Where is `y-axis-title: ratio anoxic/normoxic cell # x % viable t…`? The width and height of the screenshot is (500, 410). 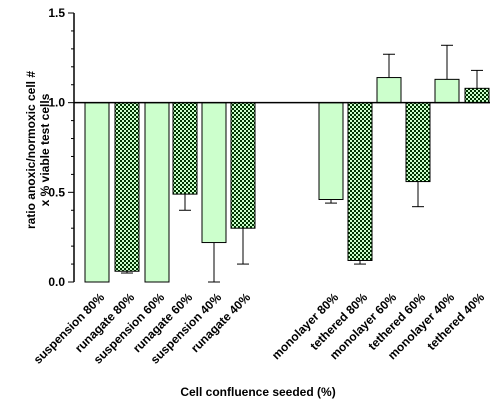
y-axis-title: ratio anoxic/normoxic cell # x % viable t… is located at coordinates (38, 150).